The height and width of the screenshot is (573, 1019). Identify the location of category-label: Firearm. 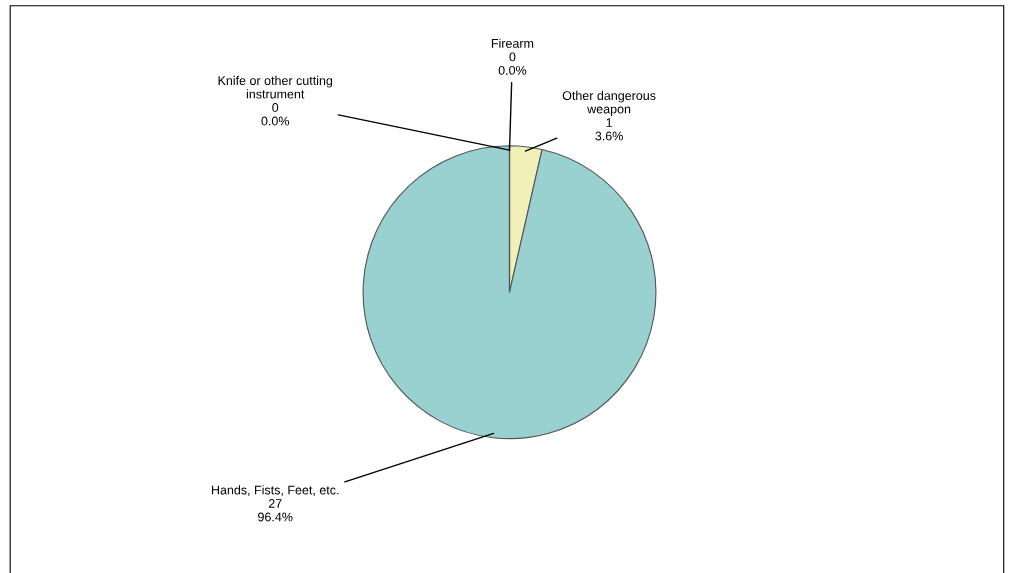
(512, 43).